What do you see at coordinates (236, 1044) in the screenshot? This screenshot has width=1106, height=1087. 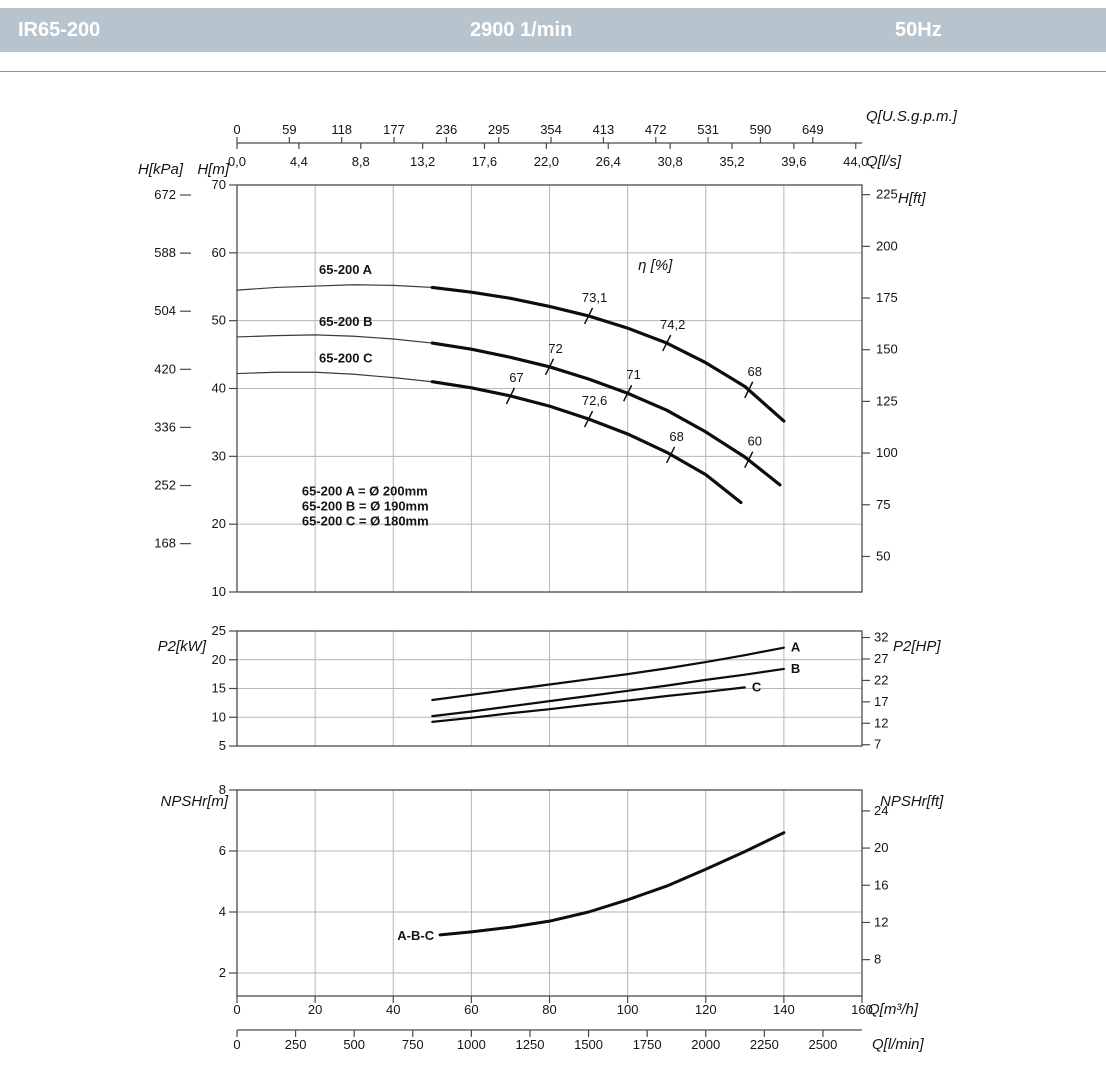 I see `lmin-tick-label: 0` at bounding box center [236, 1044].